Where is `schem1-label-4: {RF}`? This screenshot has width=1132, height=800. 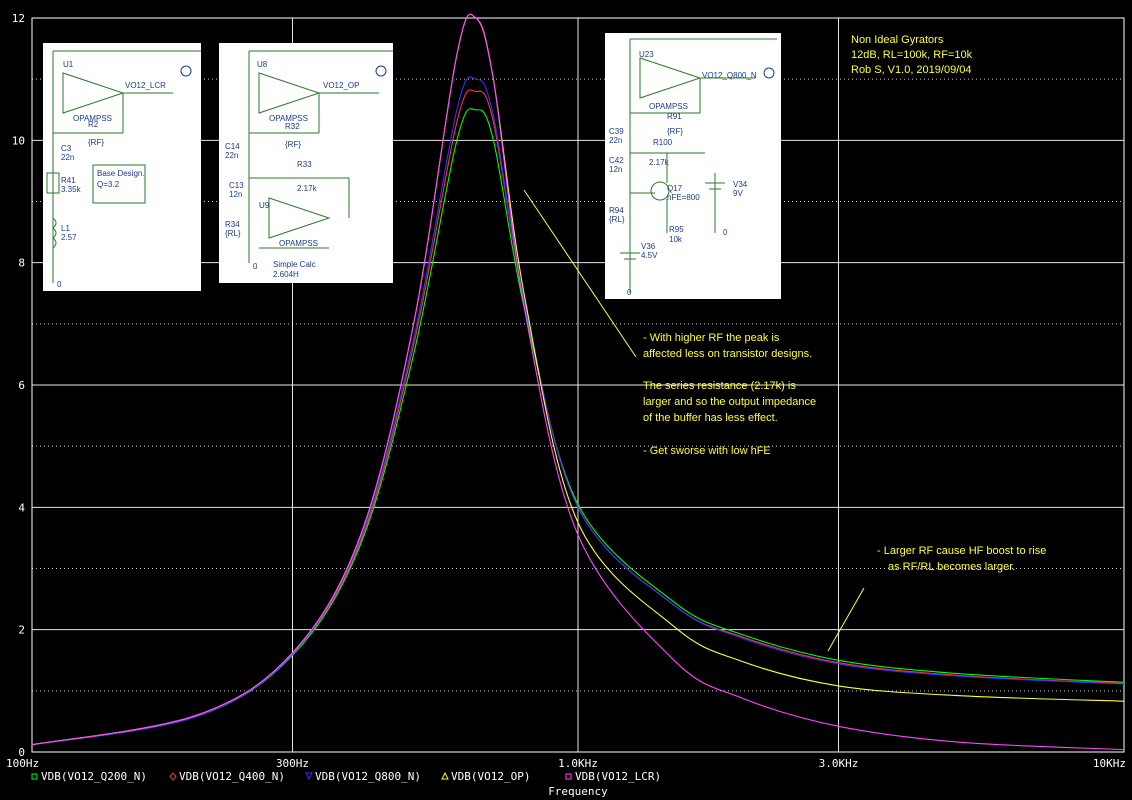
schem1-label-4: {RF} is located at coordinates (96, 142).